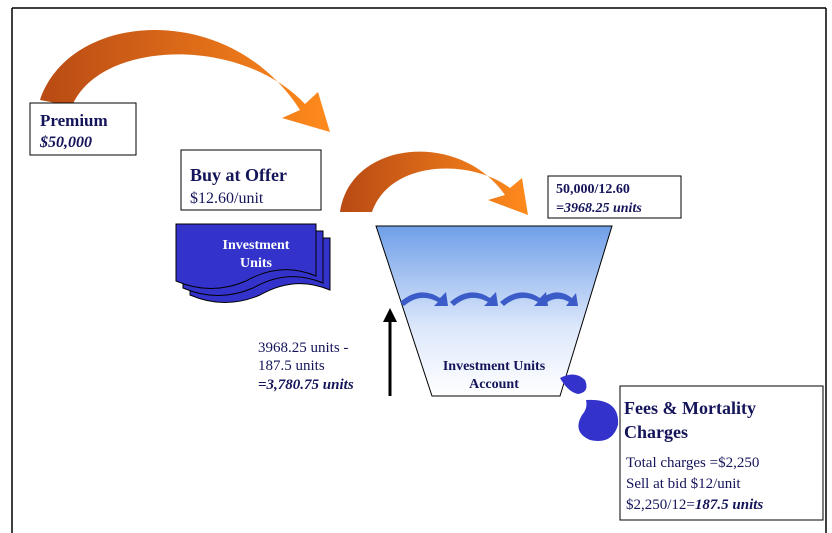  I want to click on label-line: Units, so click(256, 263).